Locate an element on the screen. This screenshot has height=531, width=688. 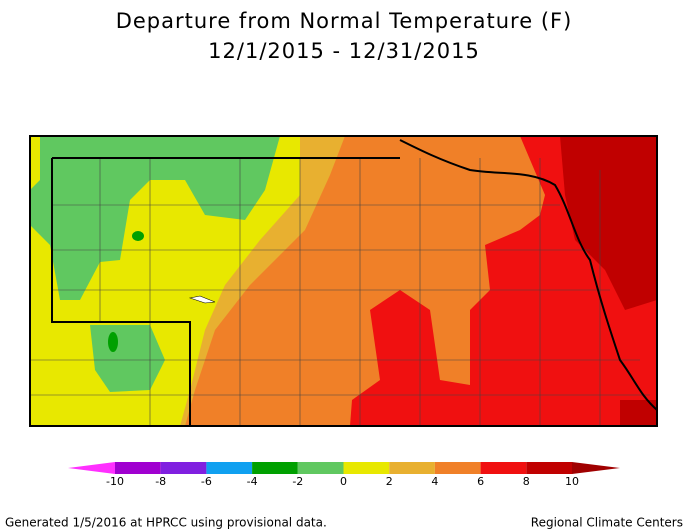
footer-right: Regional Climate Centers is located at coordinates (607, 523).